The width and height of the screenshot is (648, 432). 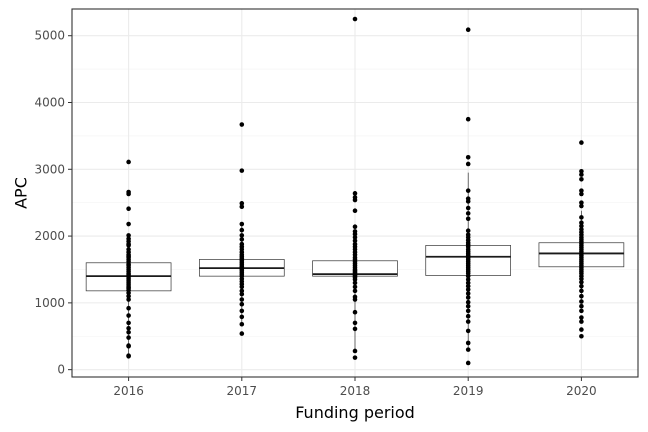 I want to click on y-tick-label: 5000, so click(x=49, y=36).